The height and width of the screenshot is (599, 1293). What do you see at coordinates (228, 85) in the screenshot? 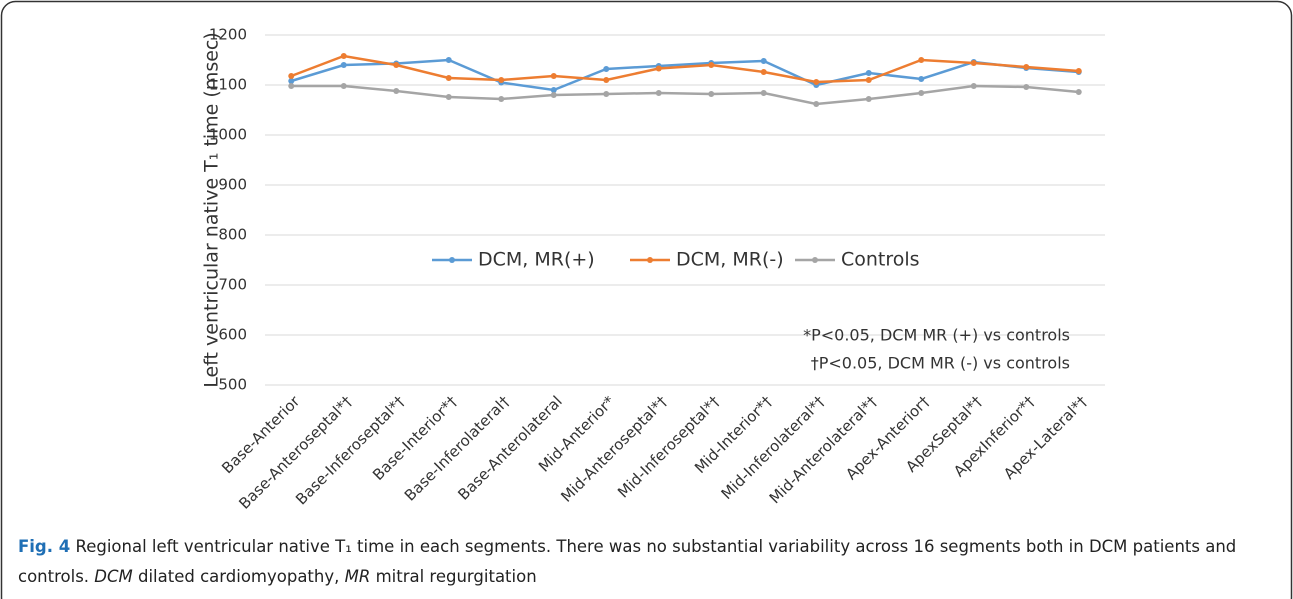
I see `y-tick-label: 1100` at bounding box center [228, 85].